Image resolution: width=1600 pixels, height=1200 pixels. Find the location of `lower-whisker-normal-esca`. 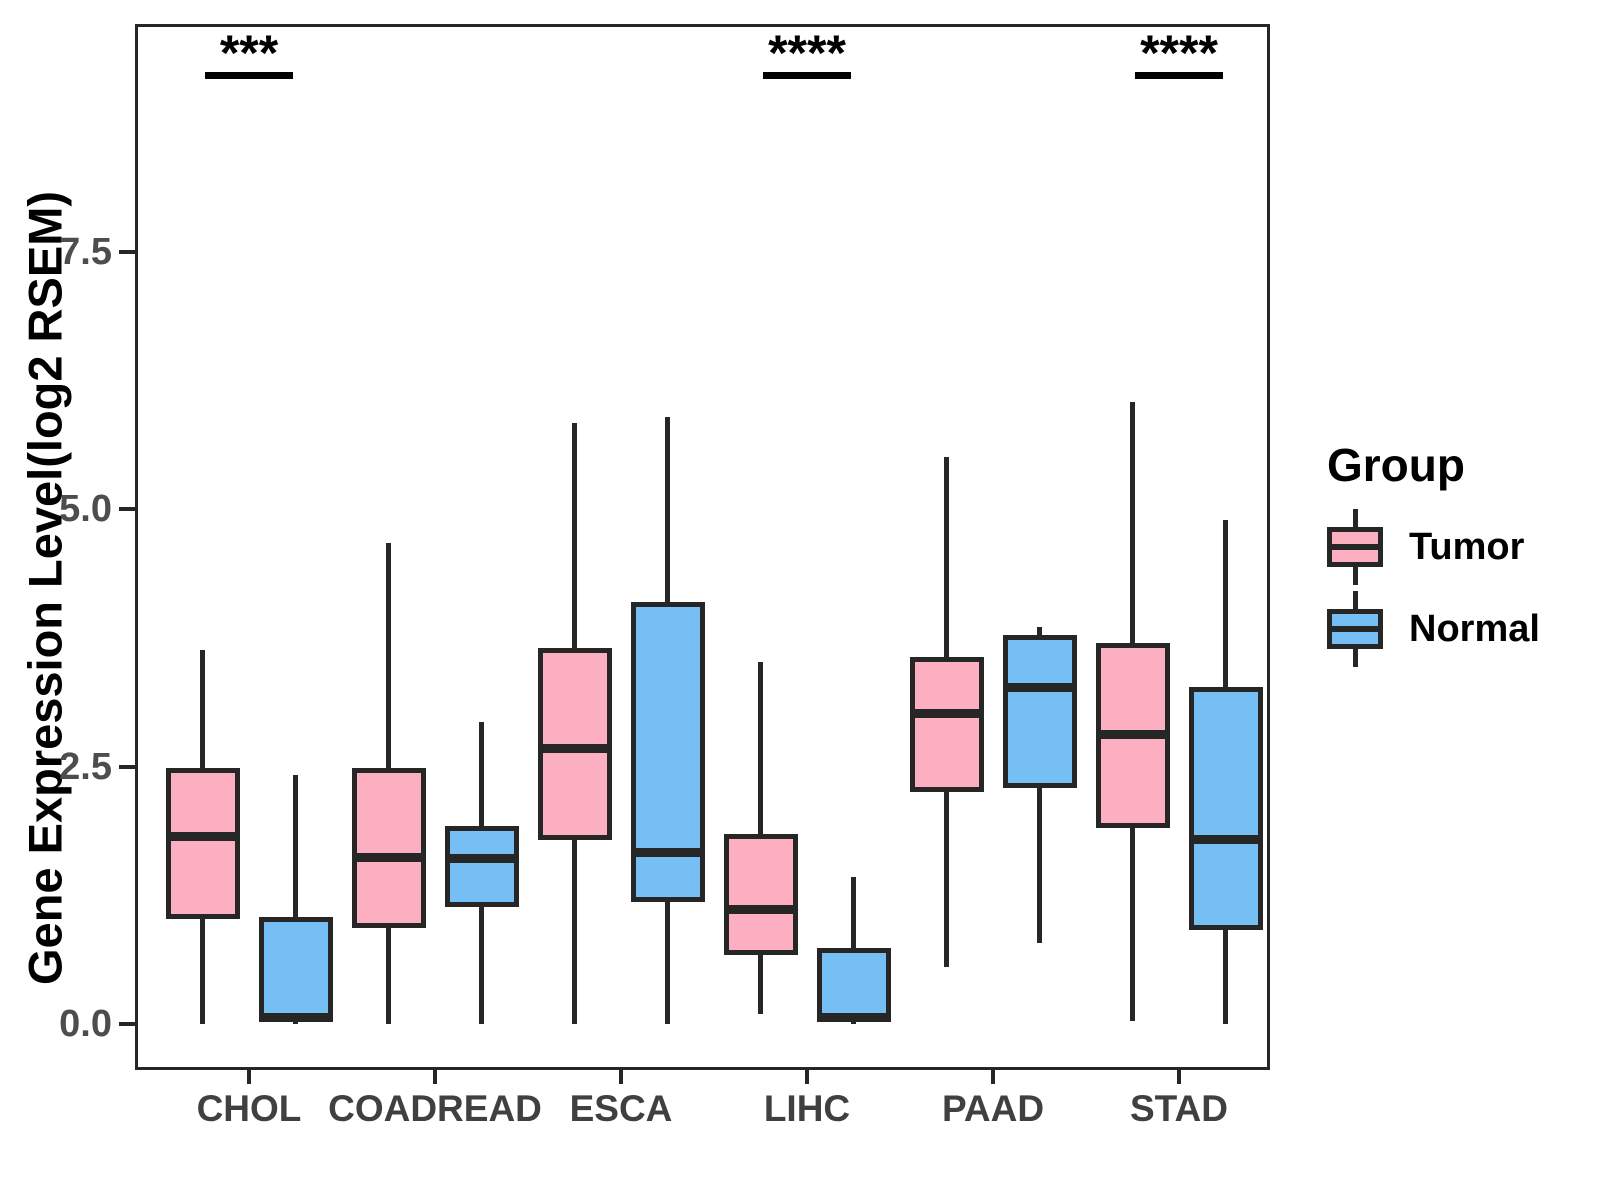

lower-whisker-normal-esca is located at coordinates (667, 963).